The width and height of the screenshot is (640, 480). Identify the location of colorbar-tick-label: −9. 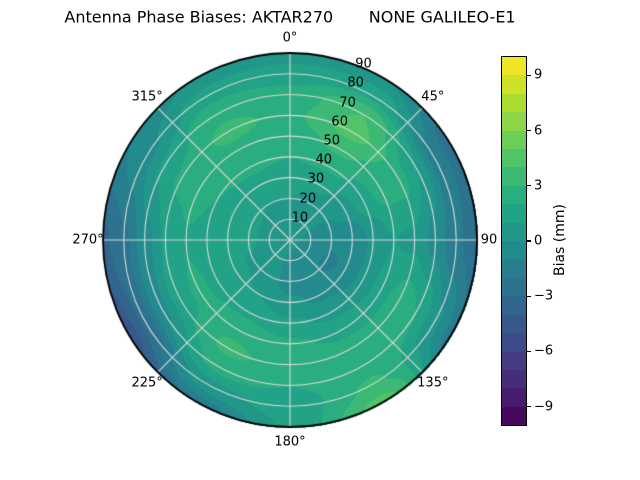
(544, 407).